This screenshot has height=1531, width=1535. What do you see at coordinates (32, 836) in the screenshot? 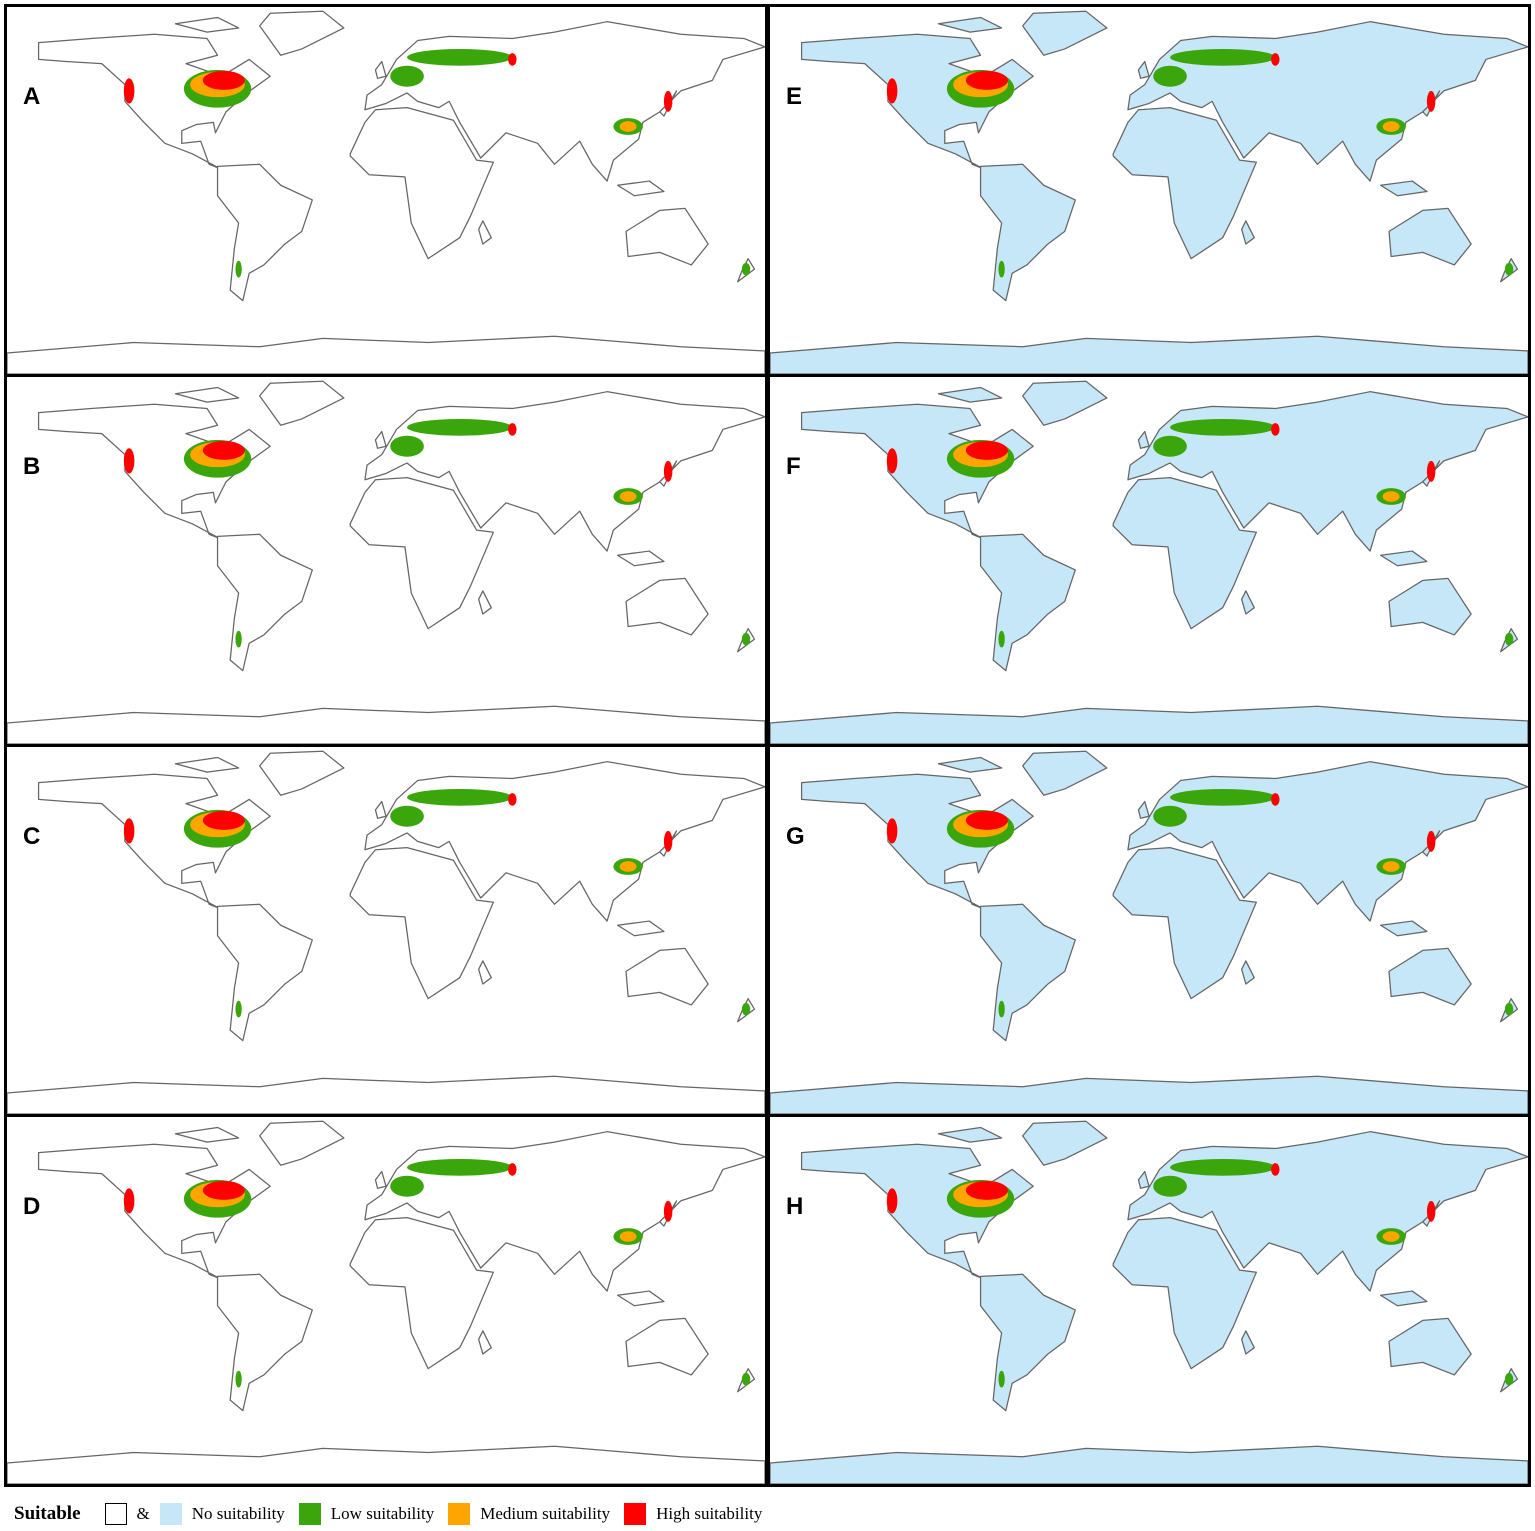
I see `panel-label: C` at bounding box center [32, 836].